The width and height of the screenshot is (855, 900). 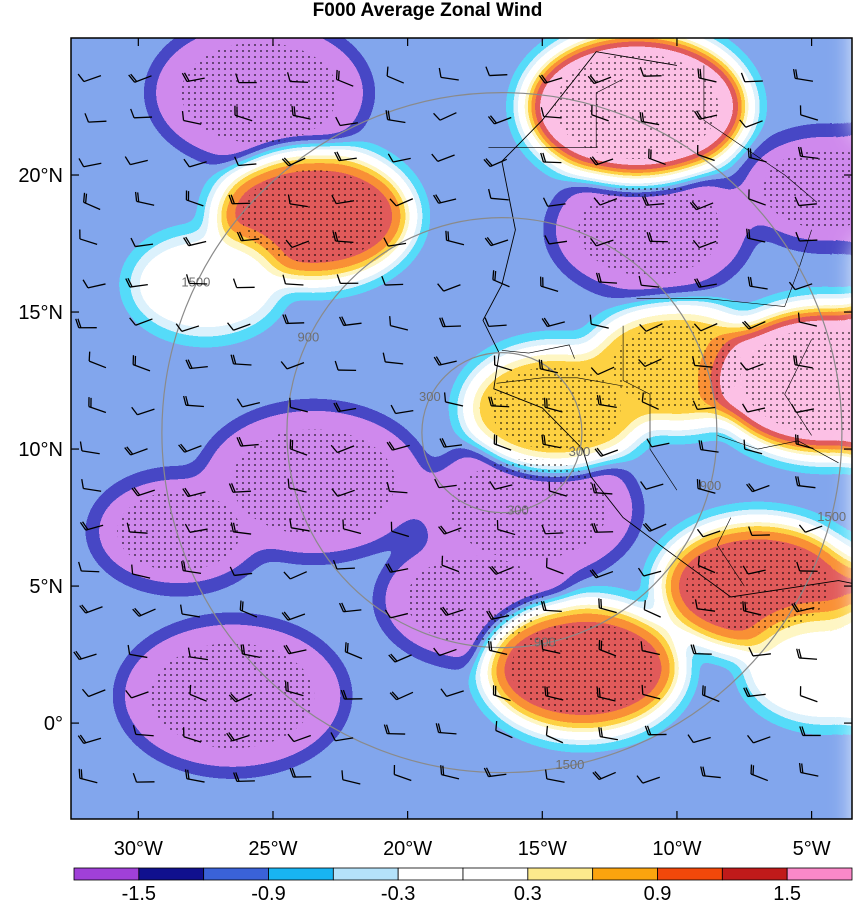 What do you see at coordinates (518, 509) in the screenshot?
I see `range-ring-label: 300` at bounding box center [518, 509].